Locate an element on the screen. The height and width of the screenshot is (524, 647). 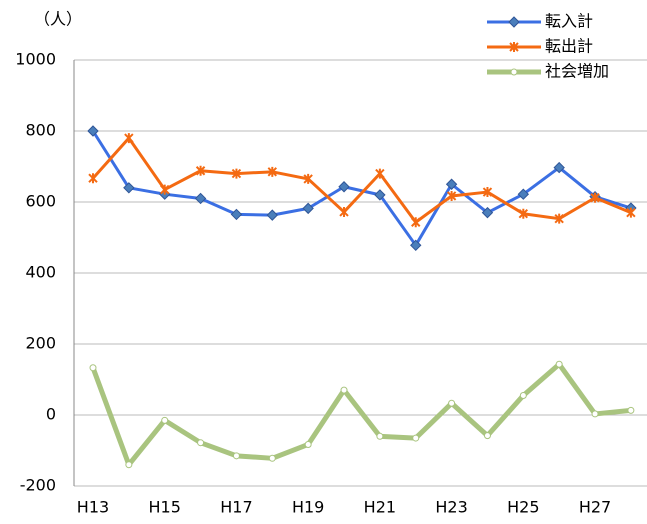
legend-label: 転出計 is located at coordinates (569, 46).